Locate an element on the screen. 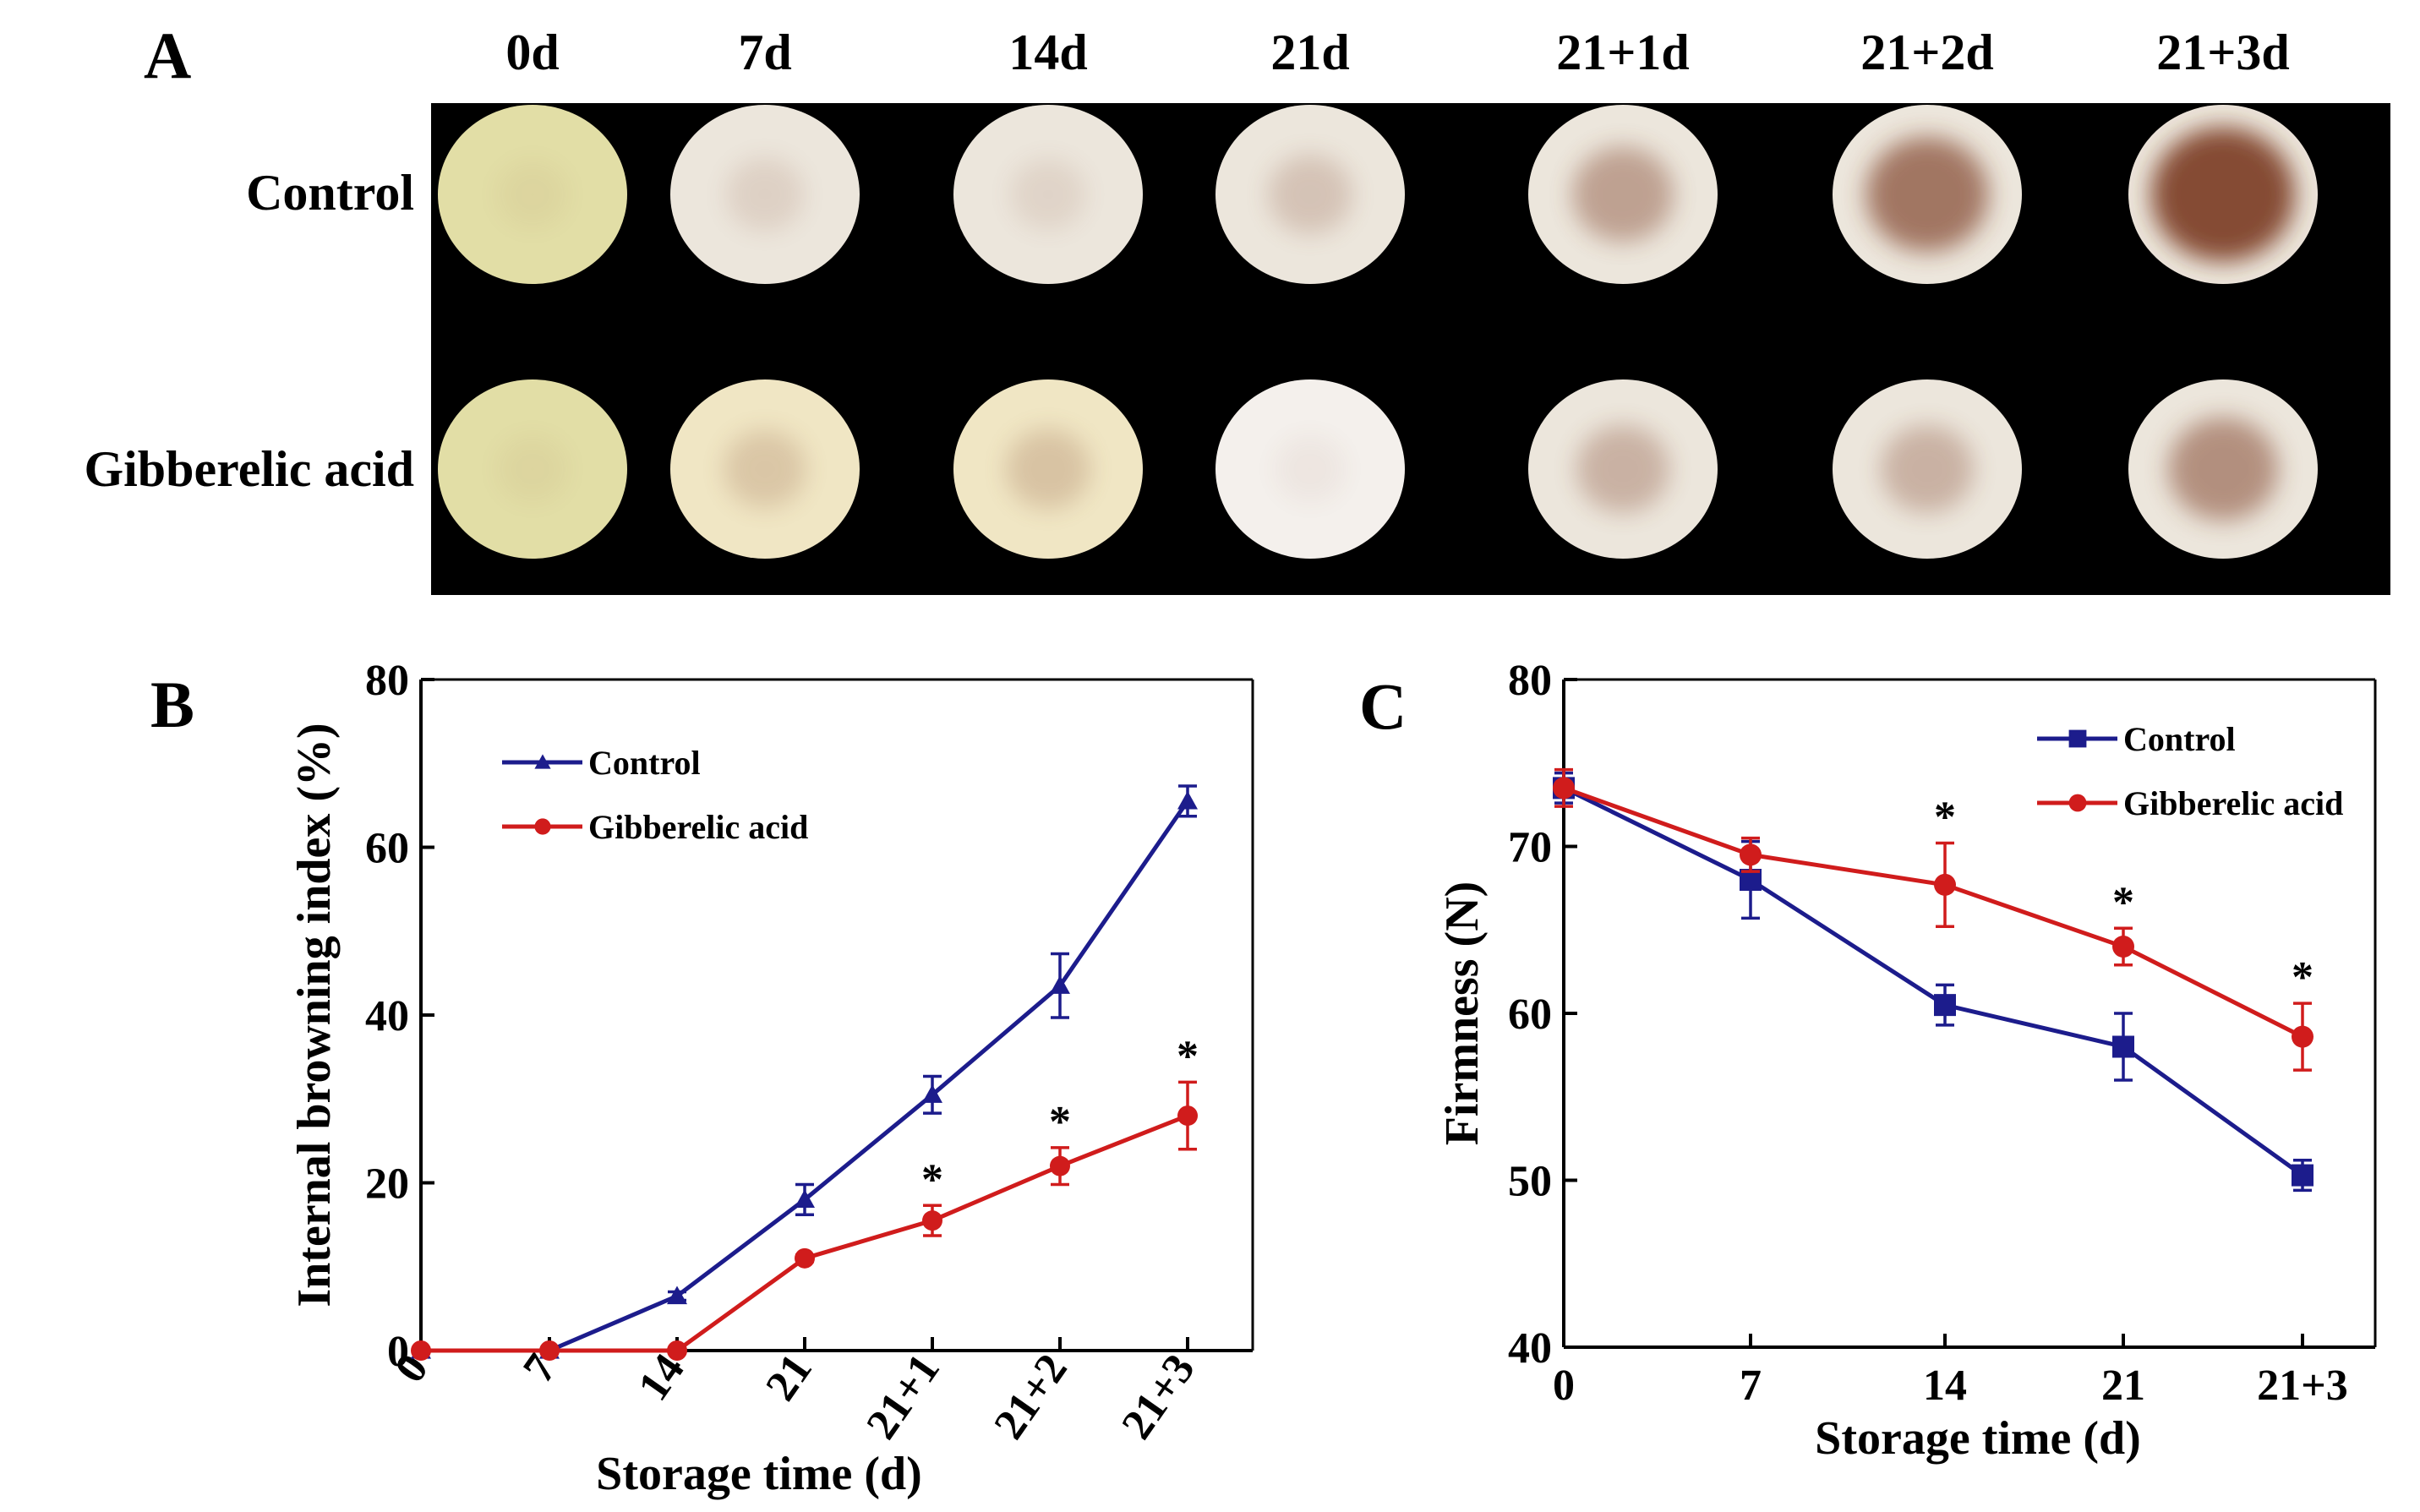 The image size is (2420, 1512). x-tick-label: 14 is located at coordinates (1945, 1386).